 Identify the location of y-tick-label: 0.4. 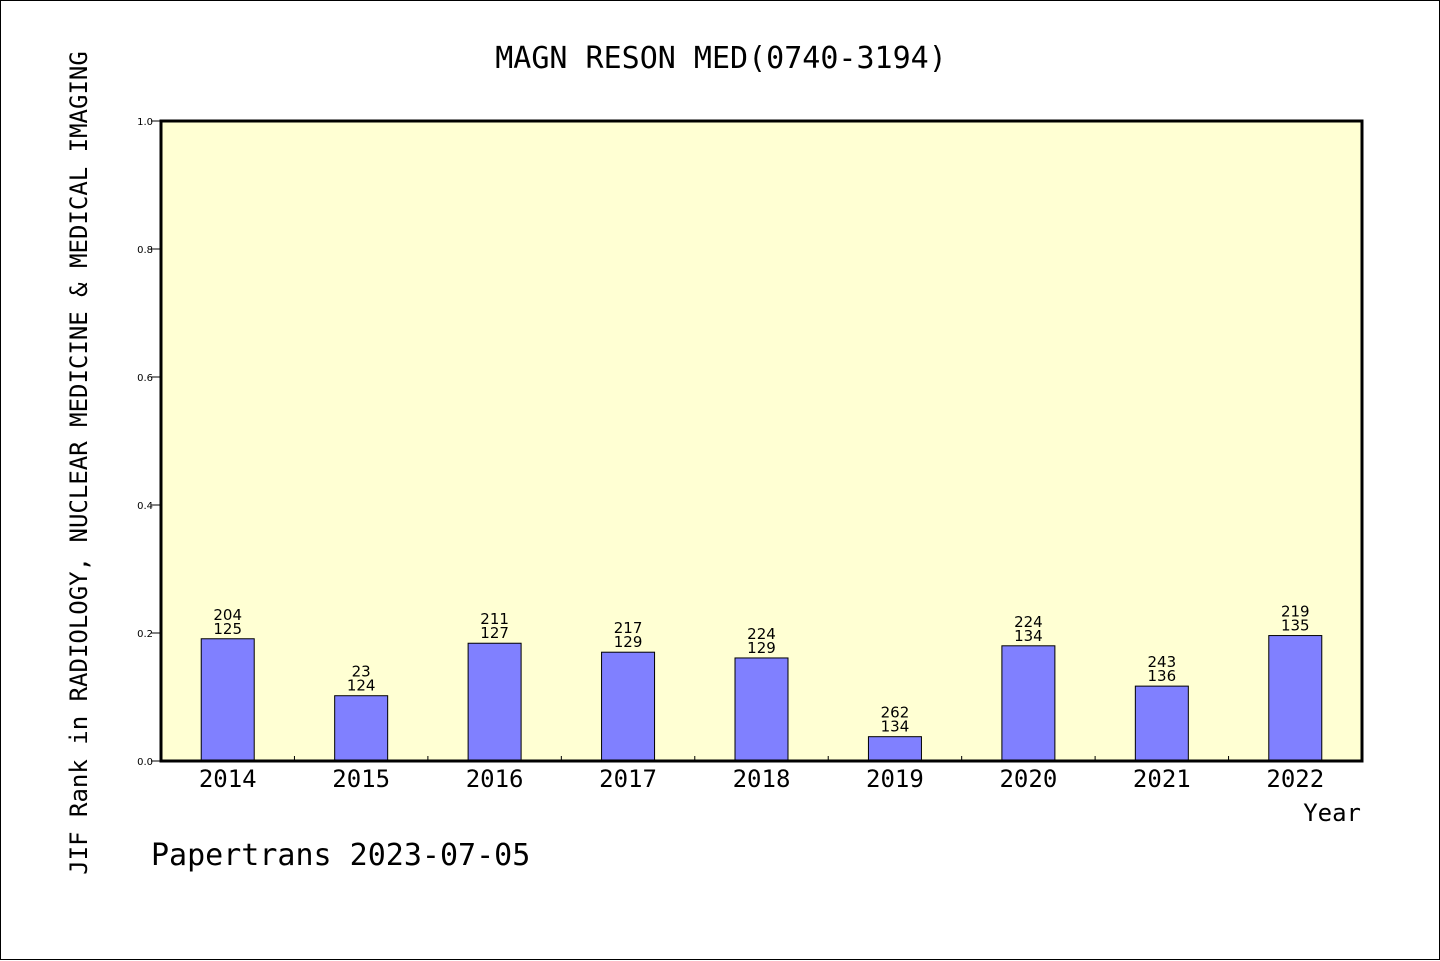
(145, 506).